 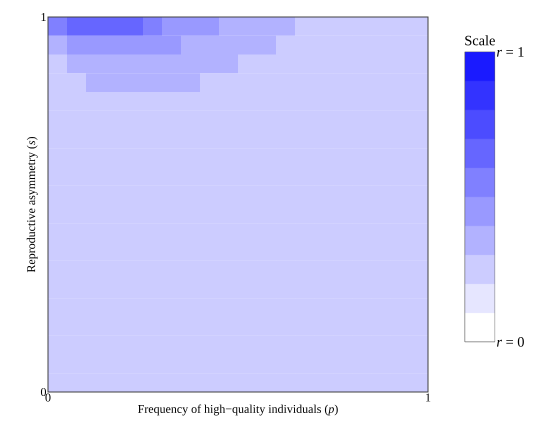 What do you see at coordinates (510, 342) in the screenshot?
I see `color-bar-label: r = 0` at bounding box center [510, 342].